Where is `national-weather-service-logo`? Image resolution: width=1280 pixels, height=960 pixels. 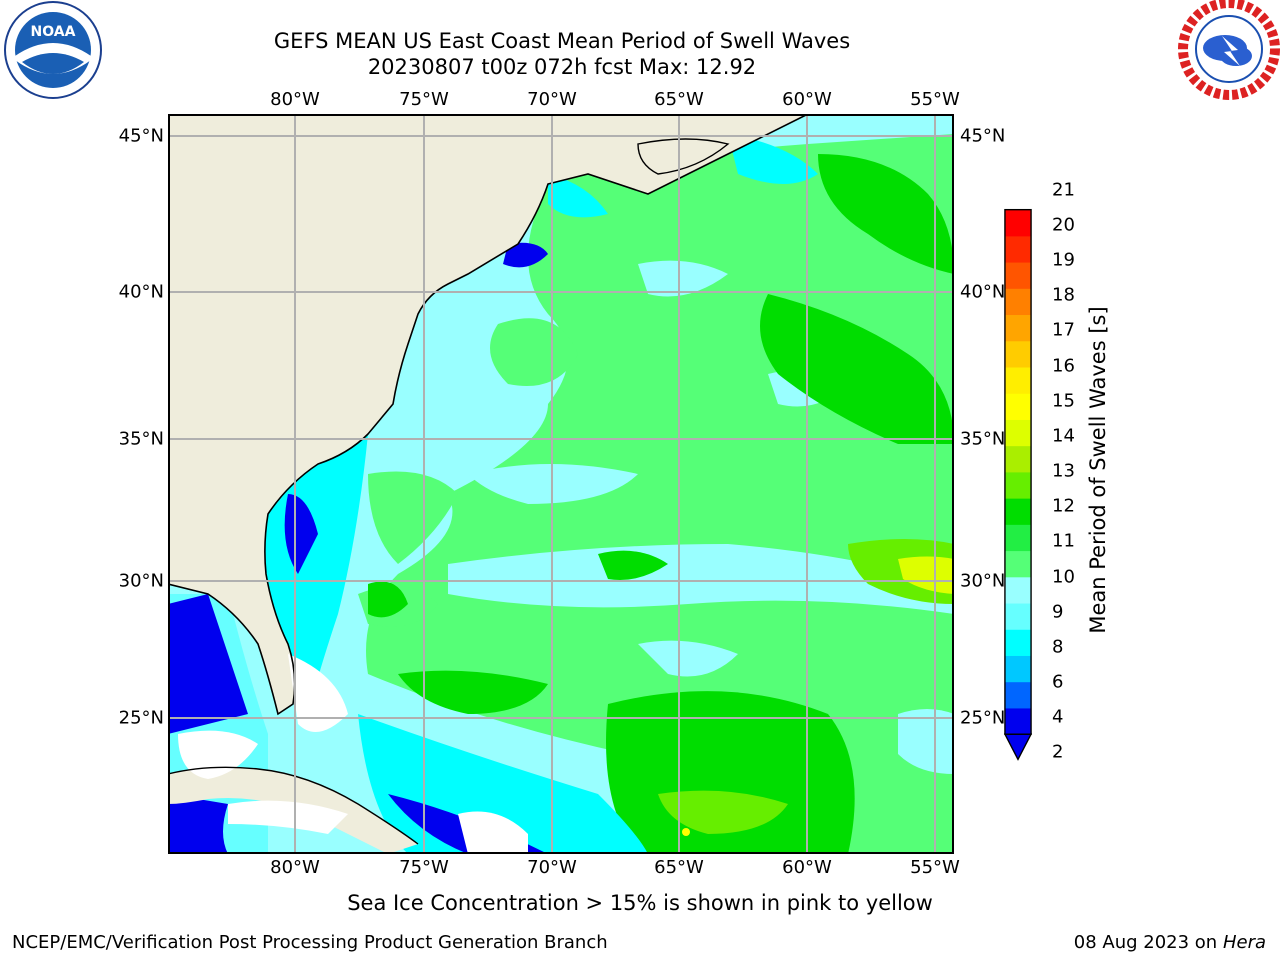
national-weather-service-logo is located at coordinates (1229, 50).